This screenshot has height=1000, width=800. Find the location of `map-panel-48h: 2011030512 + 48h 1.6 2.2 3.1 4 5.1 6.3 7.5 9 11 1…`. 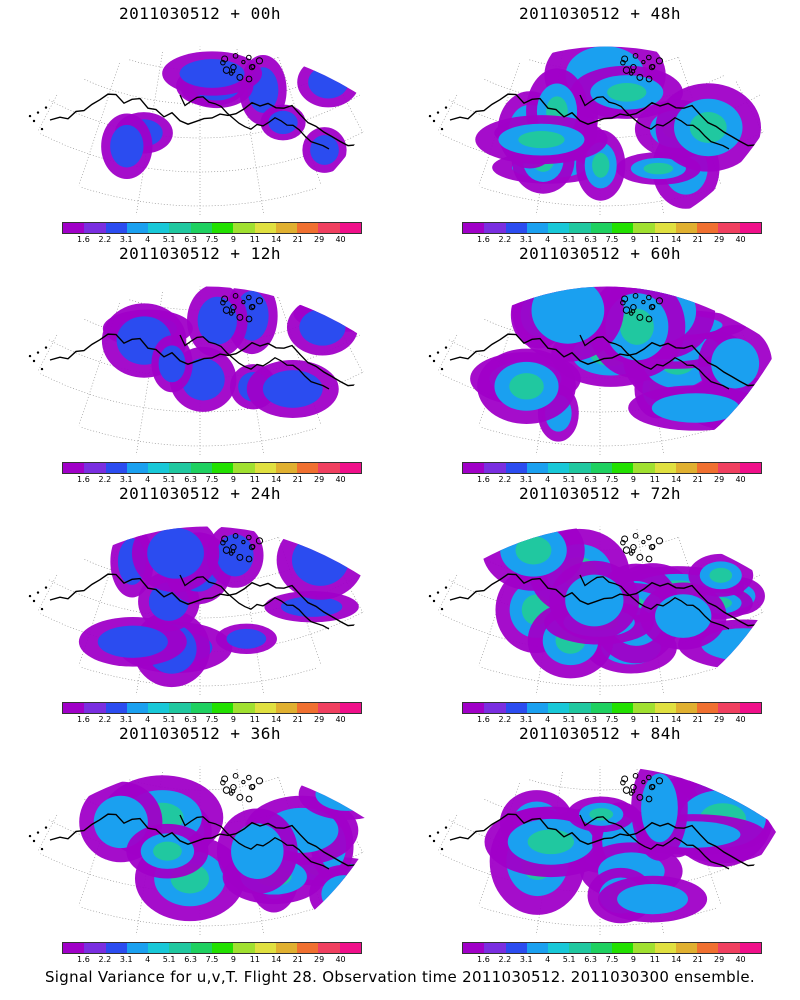

map-panel-48h: 2011030512 + 48h 1.6 2.2 3.1 4 5.1 6.3 7.5 9 11 1… is located at coordinates (600, 122).